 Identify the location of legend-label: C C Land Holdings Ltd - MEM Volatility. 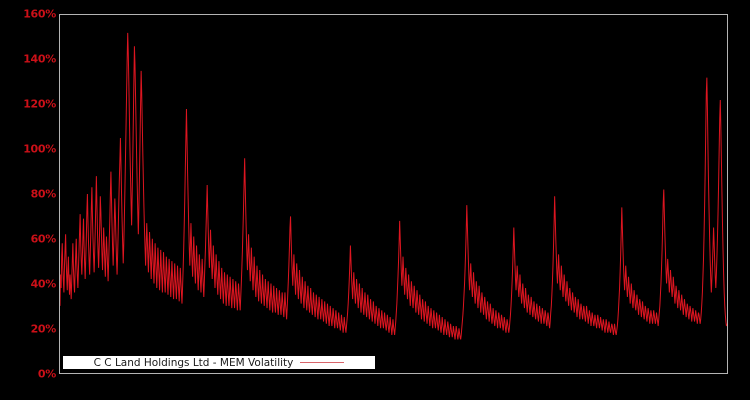
(193, 362).